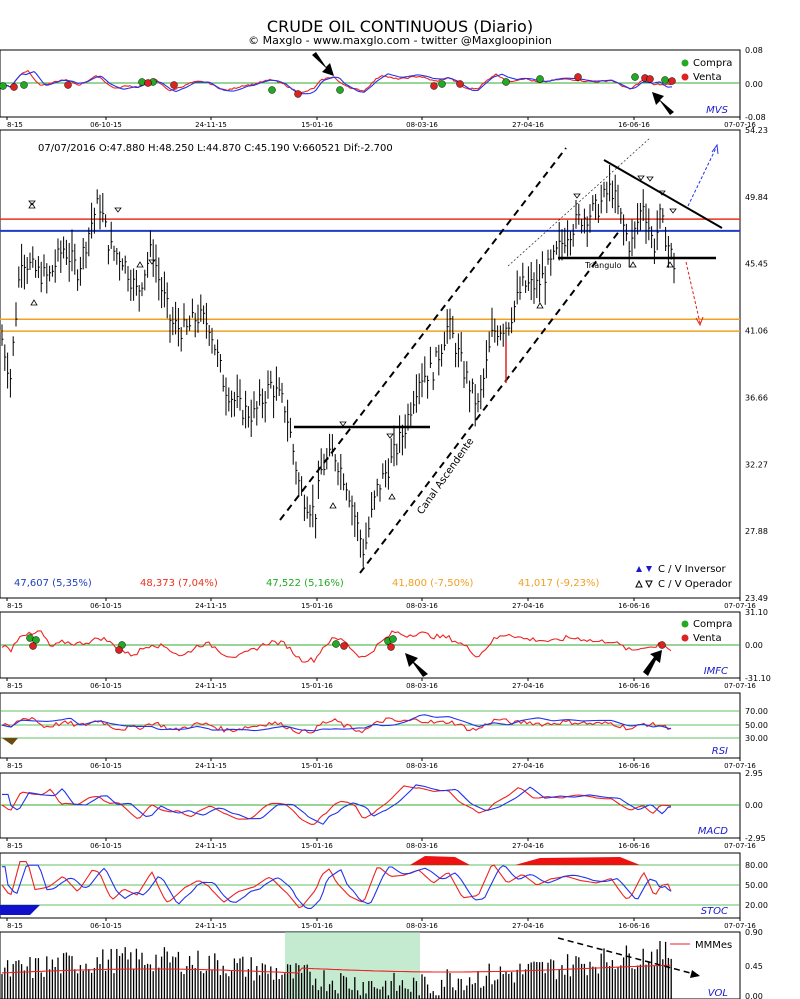  Describe the element at coordinates (756, 197) in the screenshot. I see `price-y-tick-label: 49.84` at that location.